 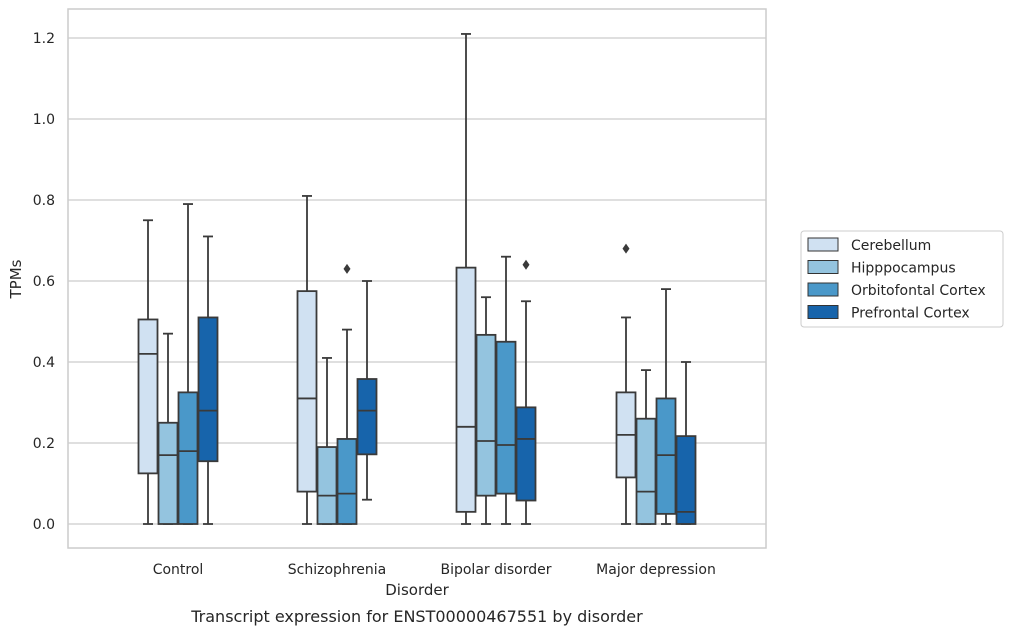 I want to click on legend-item: Prefrontal Cortex, so click(x=888, y=313).